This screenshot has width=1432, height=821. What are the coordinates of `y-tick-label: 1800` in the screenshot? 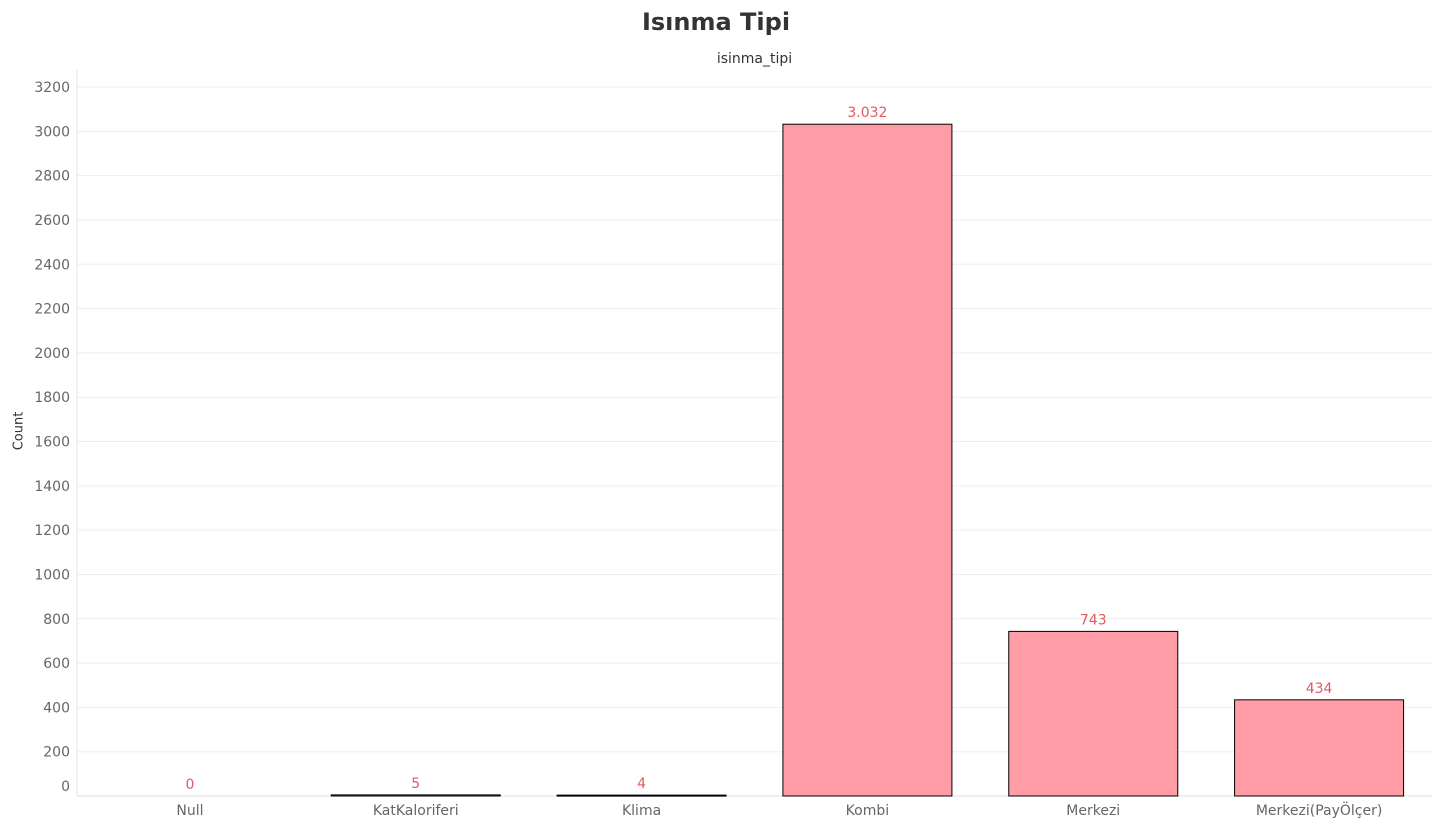 It's located at (52, 398).